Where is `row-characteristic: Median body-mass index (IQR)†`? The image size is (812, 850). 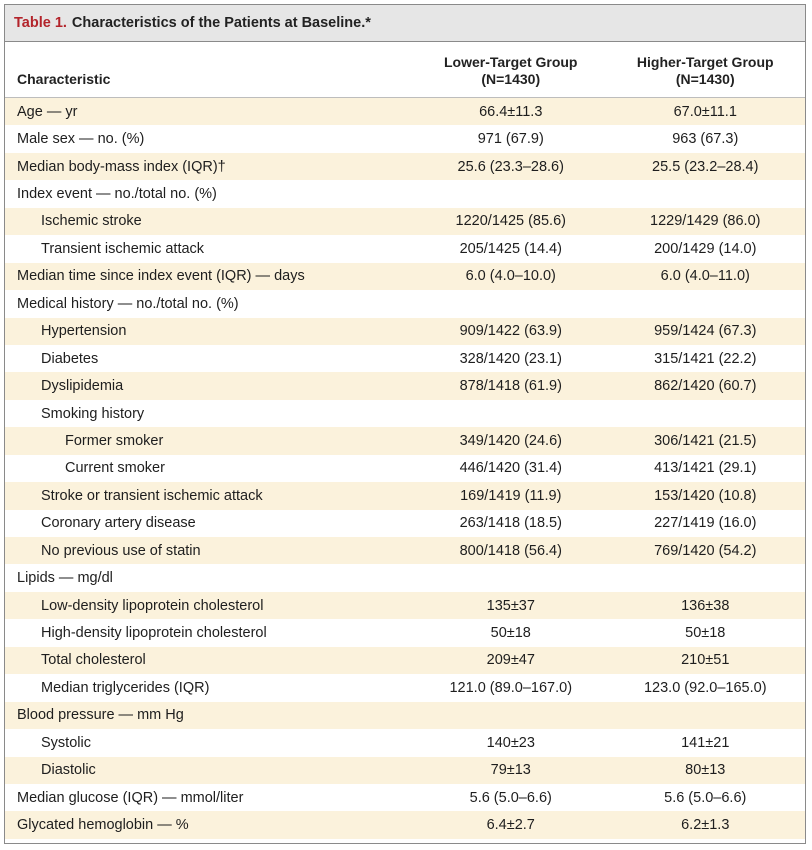
row-characteristic: Median body-mass index (IQR)† is located at coordinates (121, 166).